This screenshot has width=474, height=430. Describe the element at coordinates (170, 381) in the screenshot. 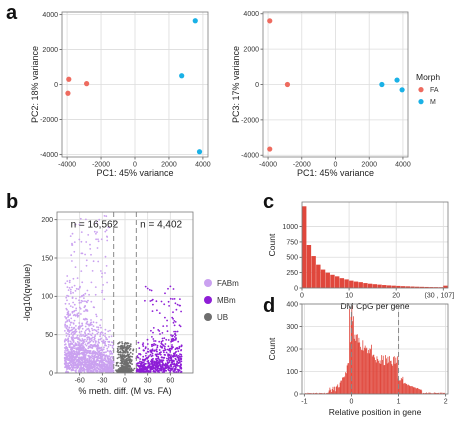

I see `x-tick-label: 60` at that location.